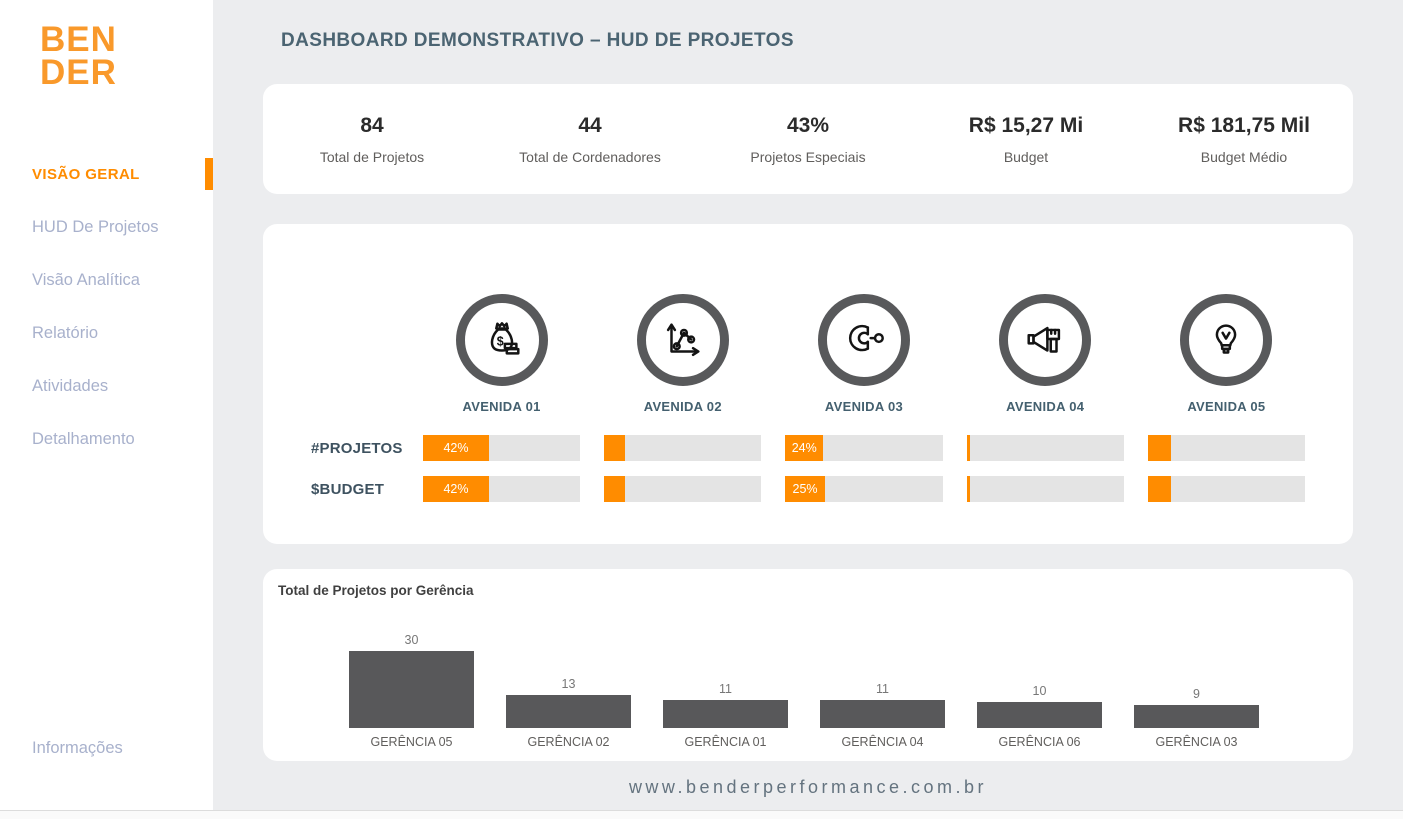 Image resolution: width=1403 pixels, height=819 pixels. What do you see at coordinates (1244, 125) in the screenshot?
I see `kpi-value: R$ 181,75 Mil` at bounding box center [1244, 125].